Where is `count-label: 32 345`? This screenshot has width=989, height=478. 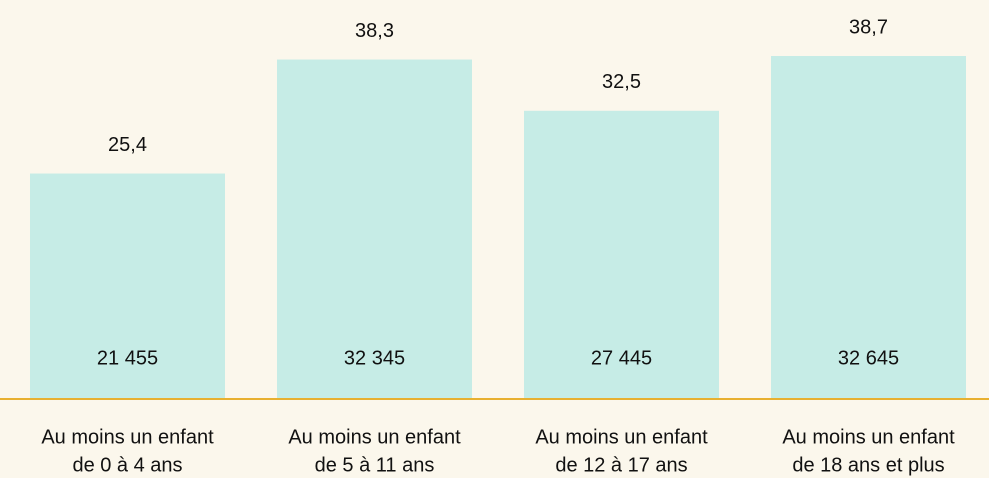 count-label: 32 345 is located at coordinates (374, 358).